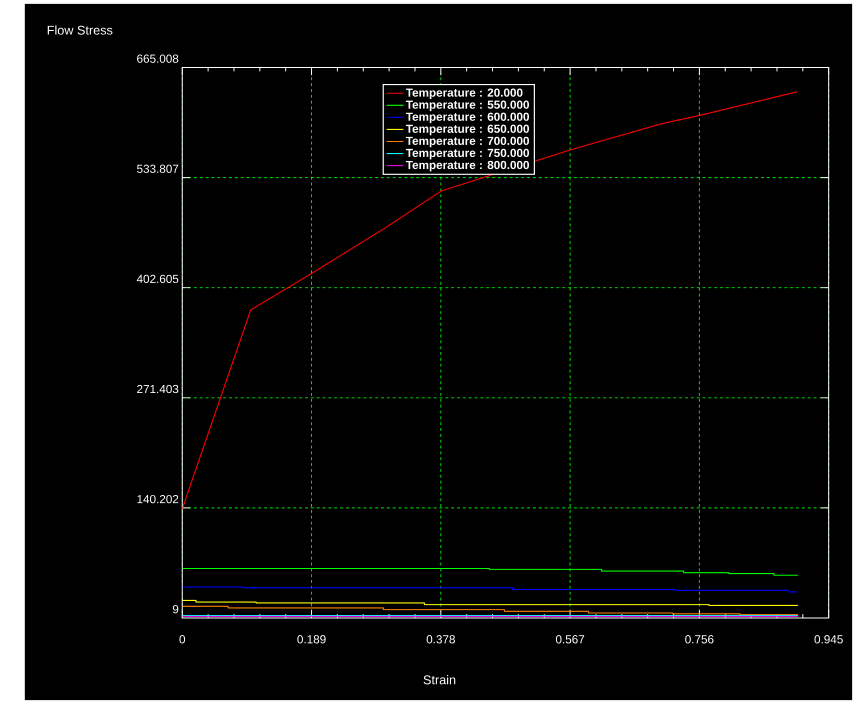 The width and height of the screenshot is (858, 704). I want to click on x-tick-label: 0.756, so click(699, 639).